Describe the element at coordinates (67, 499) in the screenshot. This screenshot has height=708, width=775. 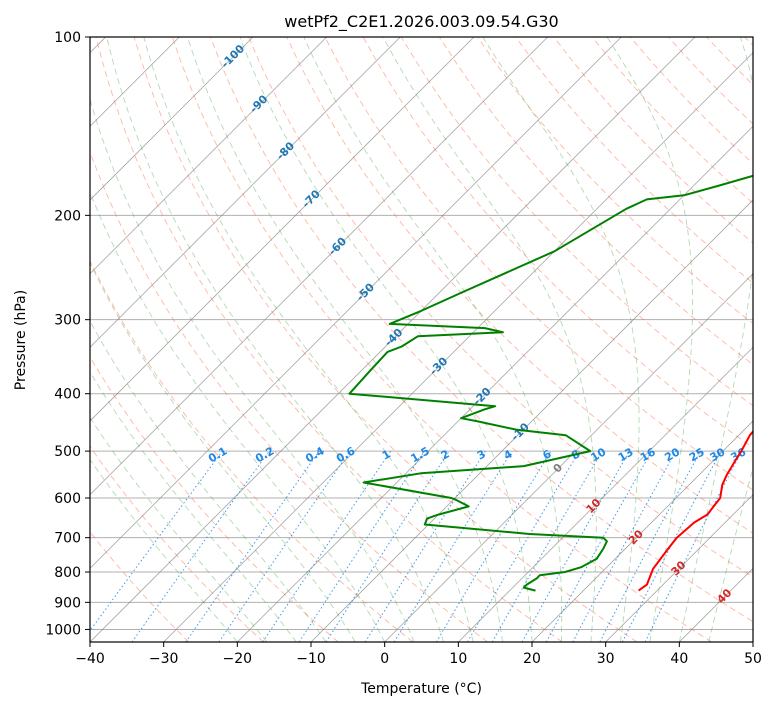
I see `y-tick-label: 600` at that location.